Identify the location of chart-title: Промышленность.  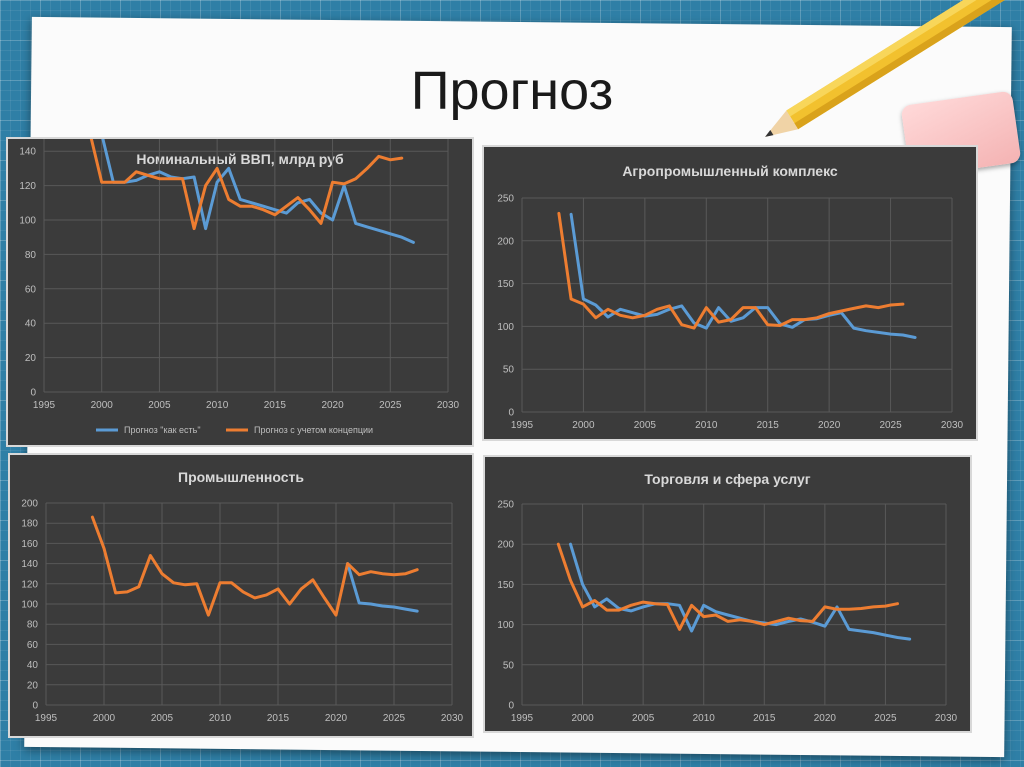
(241, 477).